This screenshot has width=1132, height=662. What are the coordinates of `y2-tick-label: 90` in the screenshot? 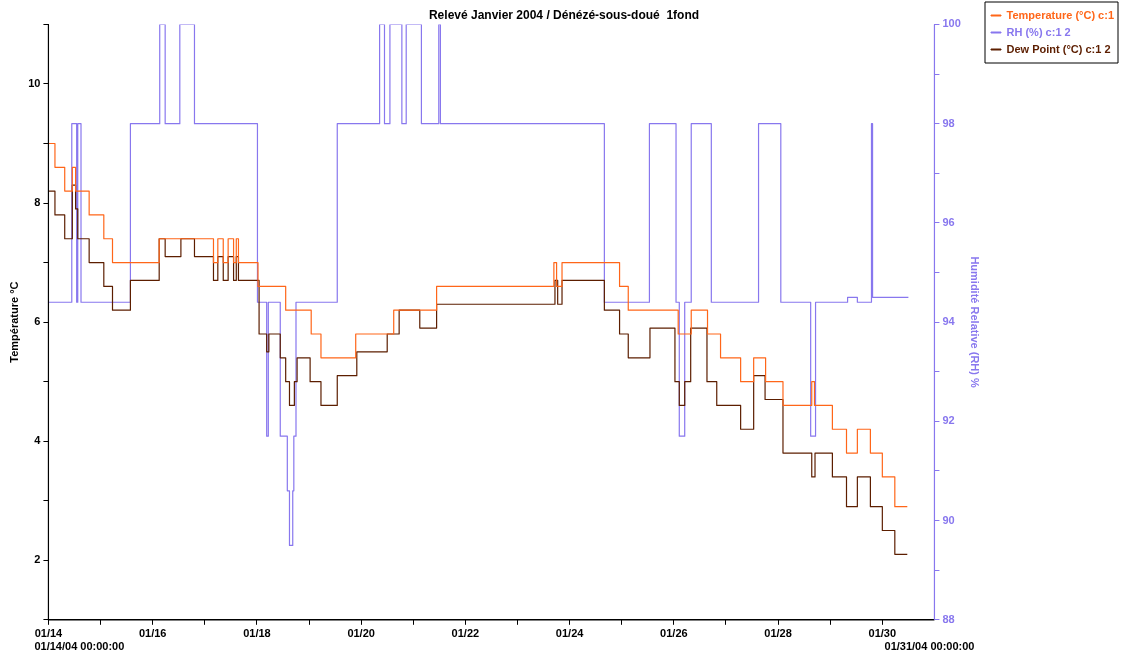 It's located at (948, 519).